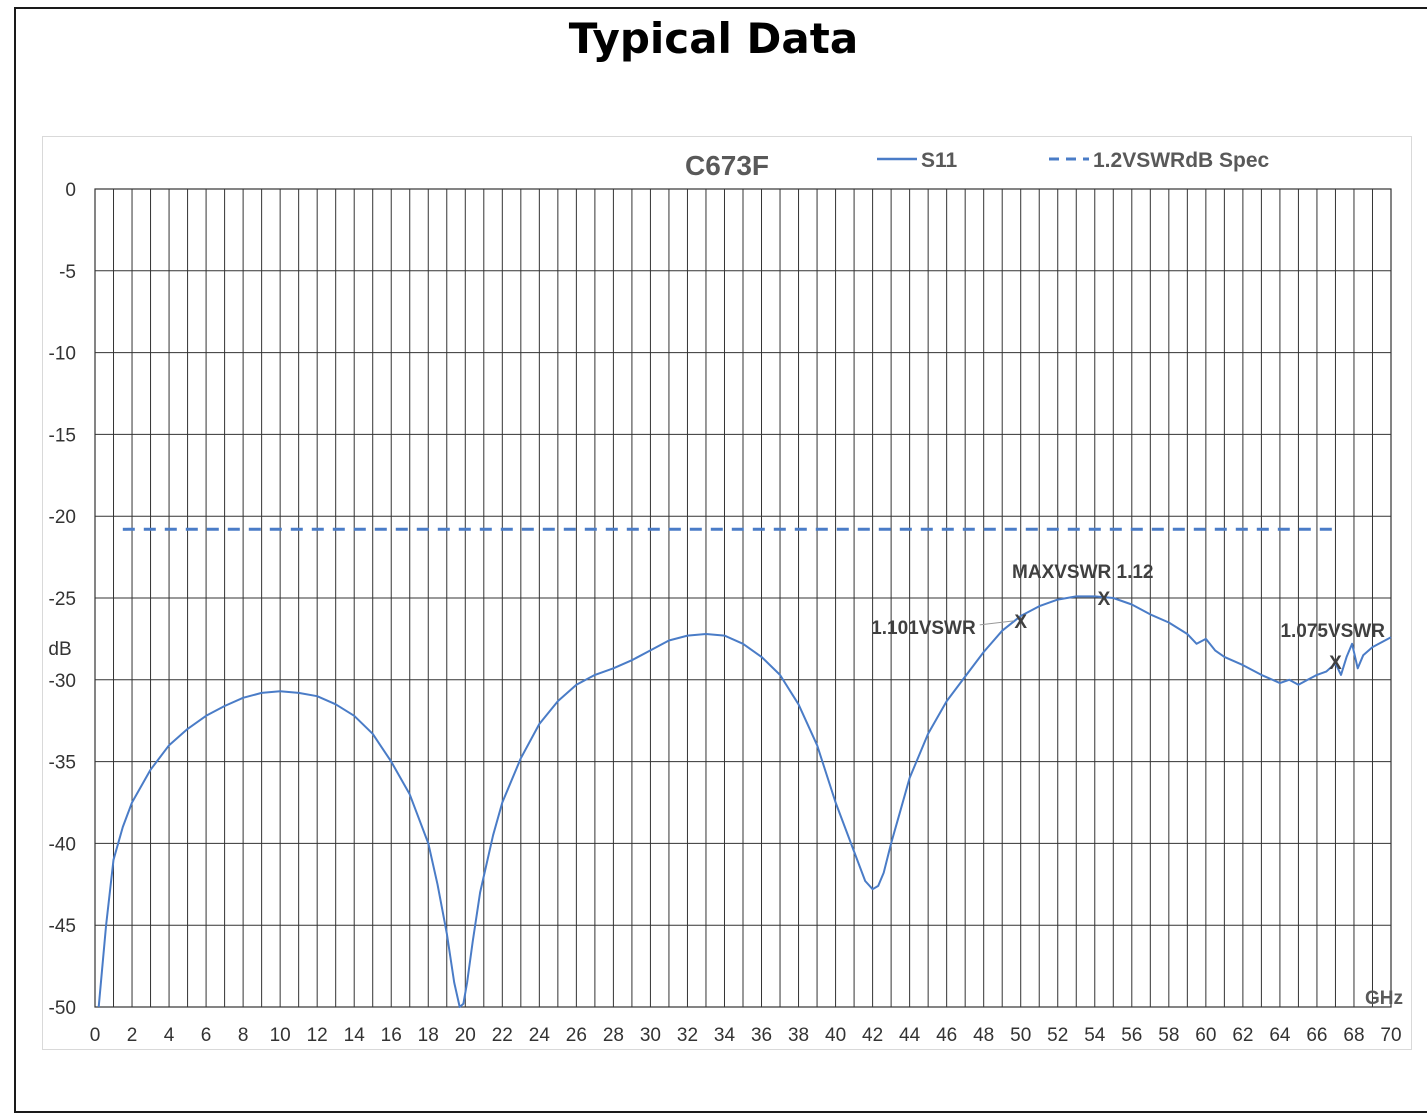 The width and height of the screenshot is (1427, 1115). Describe the element at coordinates (650, 1035) in the screenshot. I see `x-tick-label: 30` at that location.